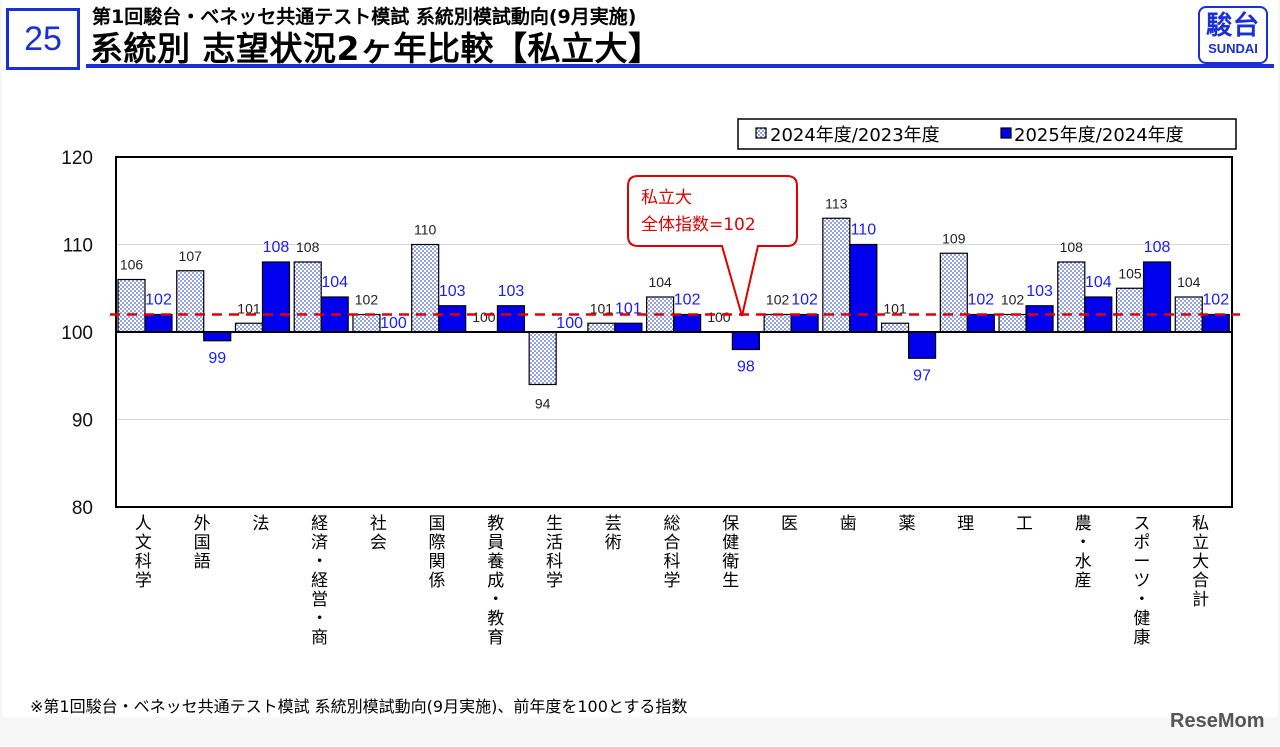 The width and height of the screenshot is (1280, 747). What do you see at coordinates (217, 358) in the screenshot?
I see `data-label-2025: 99` at bounding box center [217, 358].